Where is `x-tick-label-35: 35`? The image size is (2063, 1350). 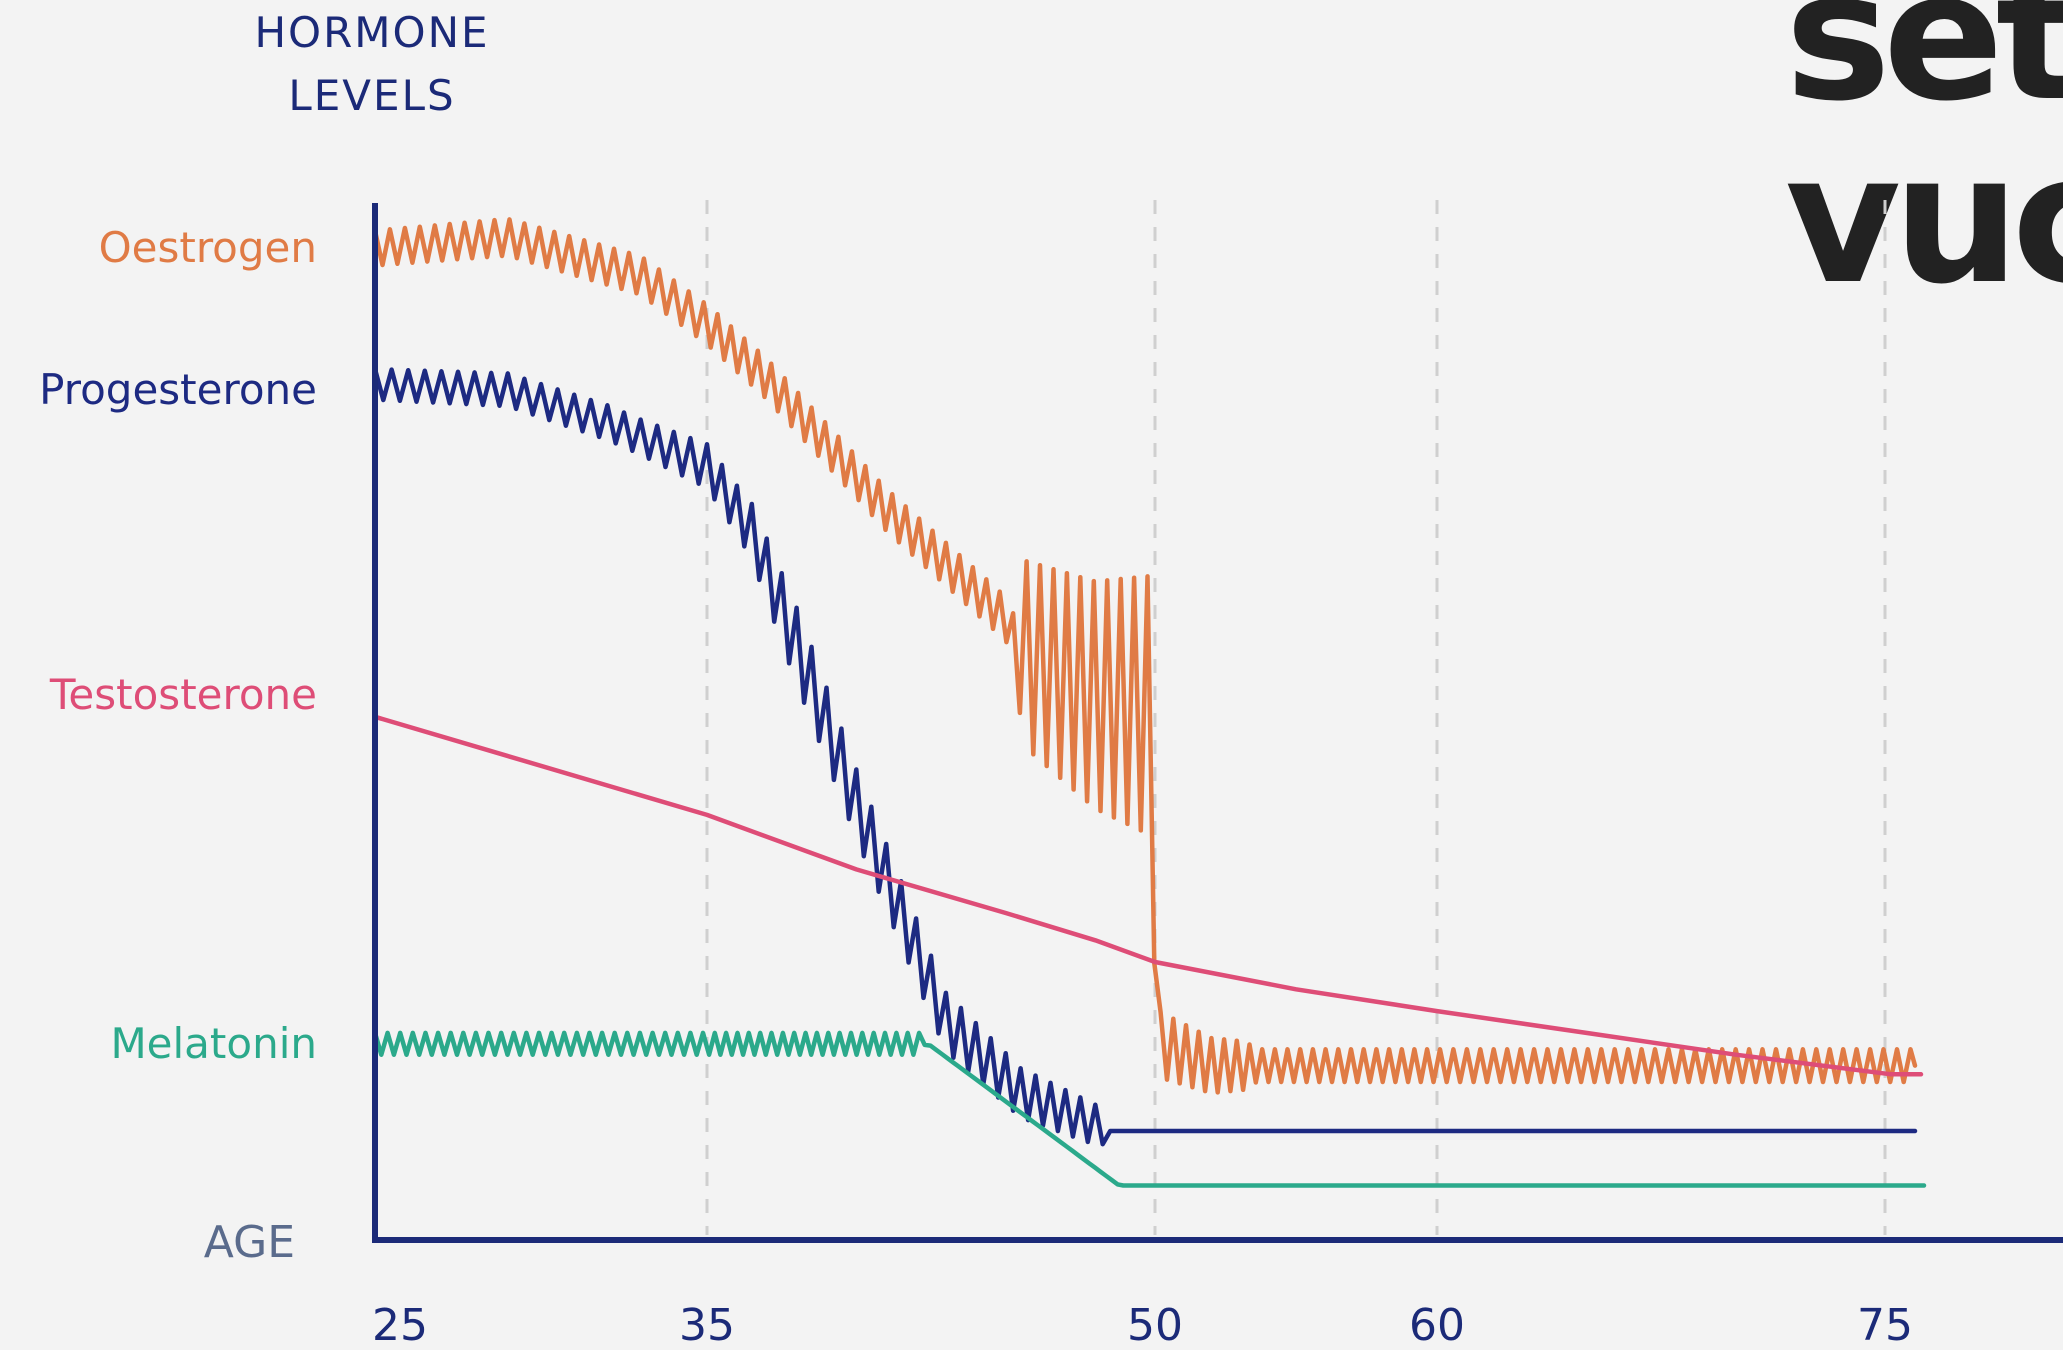
x-tick-label-35: 35 is located at coordinates (707, 1325).